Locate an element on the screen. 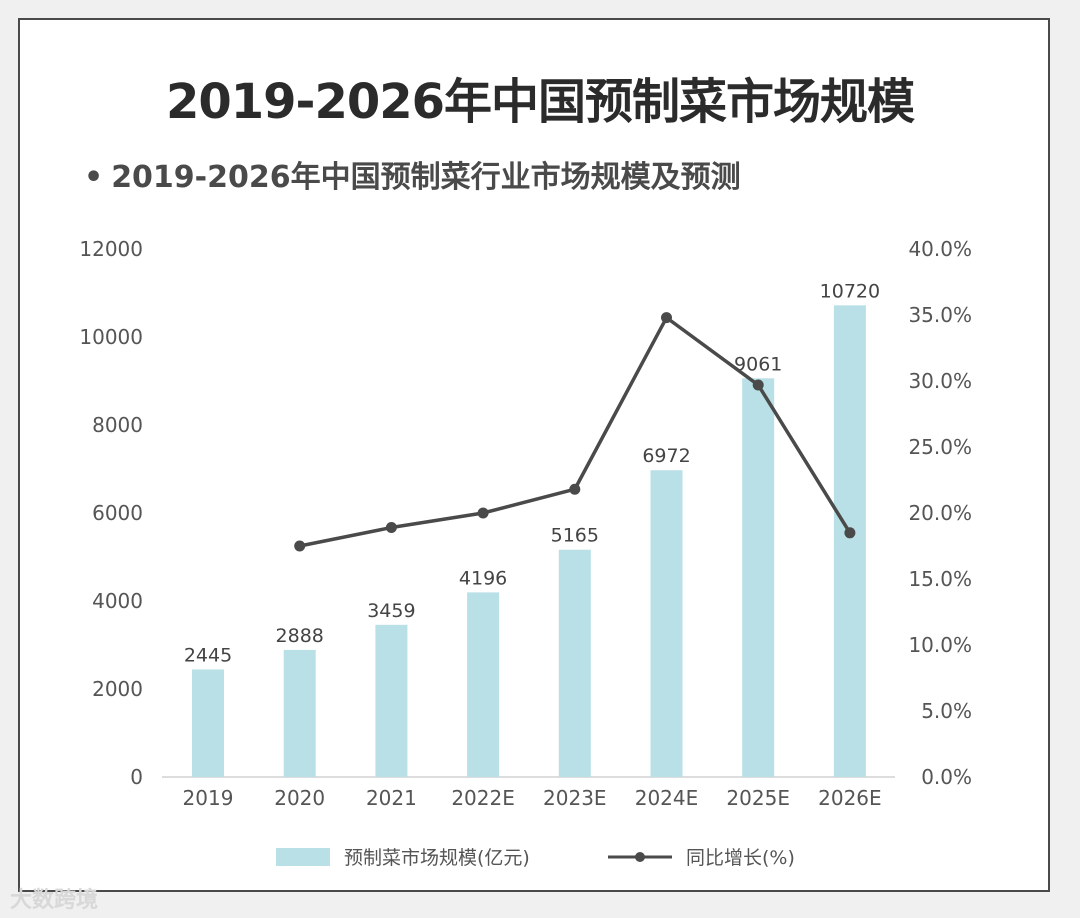  left-tick-label: 0 is located at coordinates (136, 777).